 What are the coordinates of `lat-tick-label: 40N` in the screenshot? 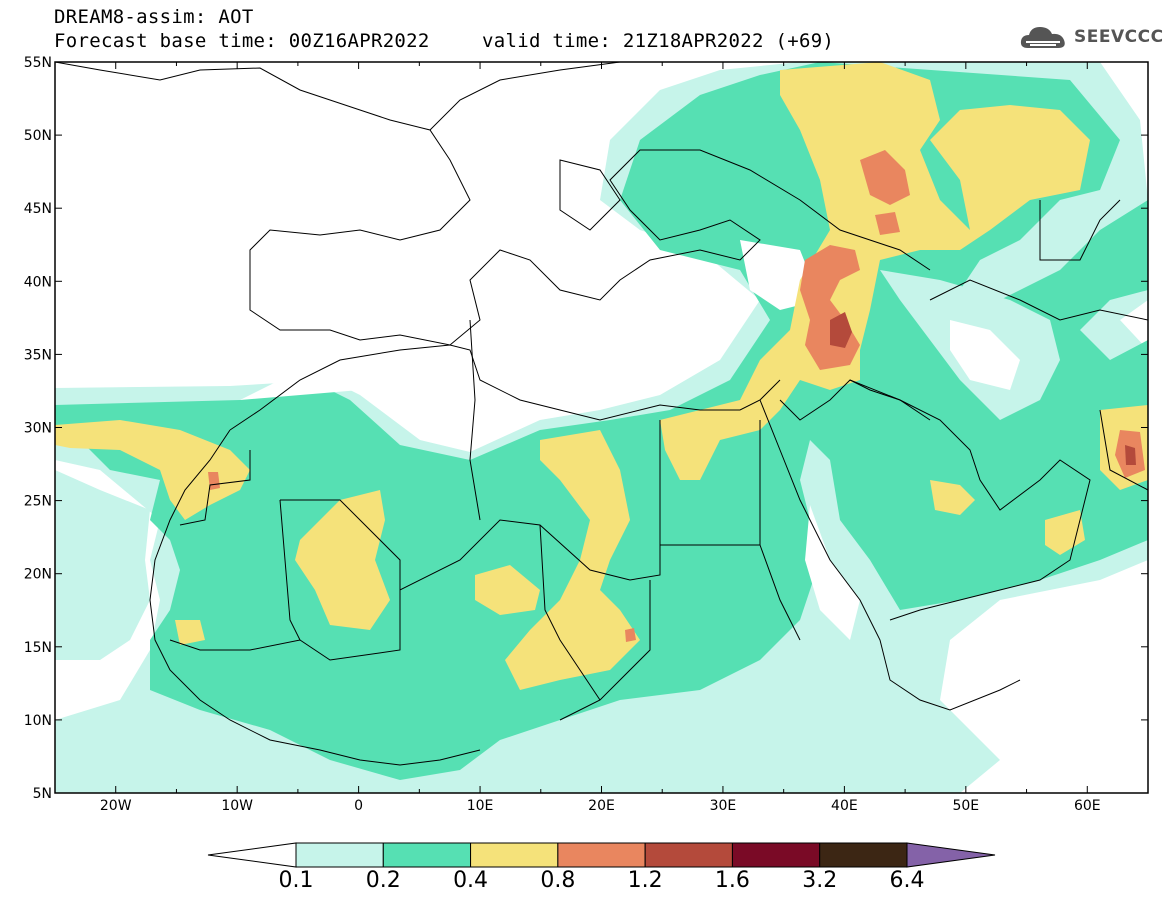 It's located at (38, 282).